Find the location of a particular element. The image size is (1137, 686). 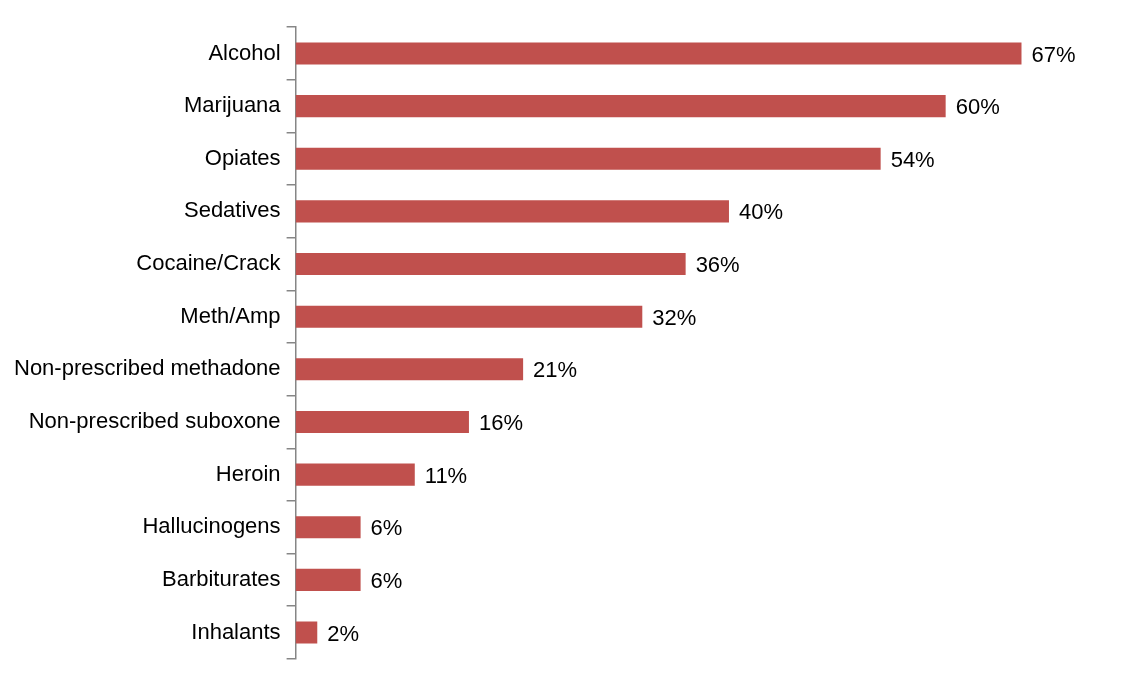

y-tick-label: Barbiturates is located at coordinates (221, 578).